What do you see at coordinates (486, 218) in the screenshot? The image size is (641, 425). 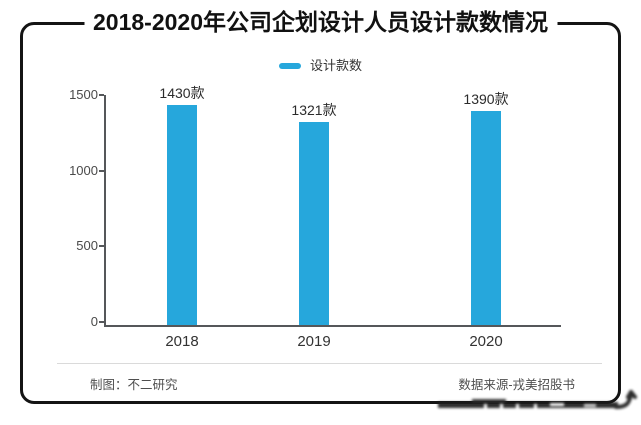 I see `bar-2020` at bounding box center [486, 218].